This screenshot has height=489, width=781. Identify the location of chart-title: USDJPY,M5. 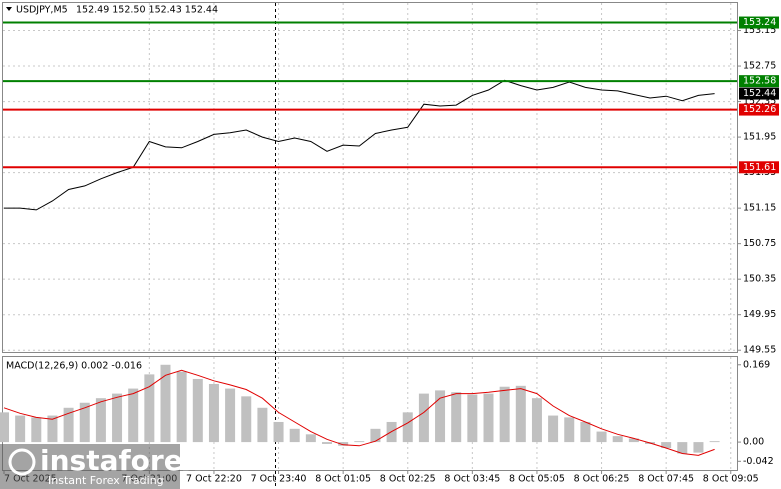
(42, 10).